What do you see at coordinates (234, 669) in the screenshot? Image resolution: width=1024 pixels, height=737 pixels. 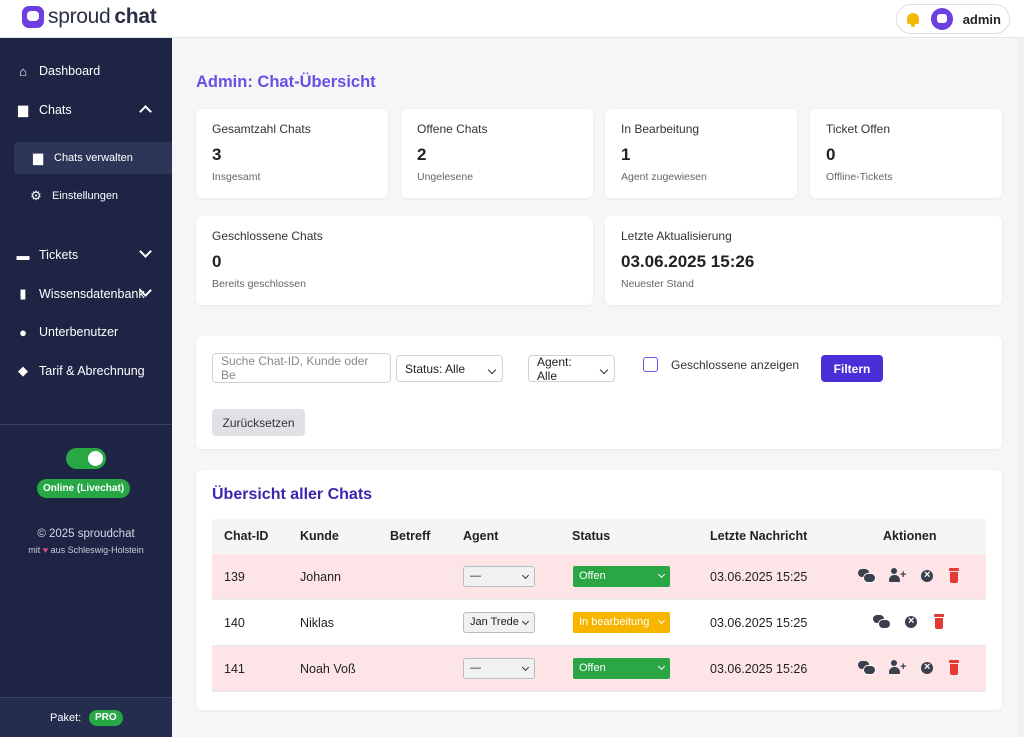 I see `cell-chat-id: 141` at bounding box center [234, 669].